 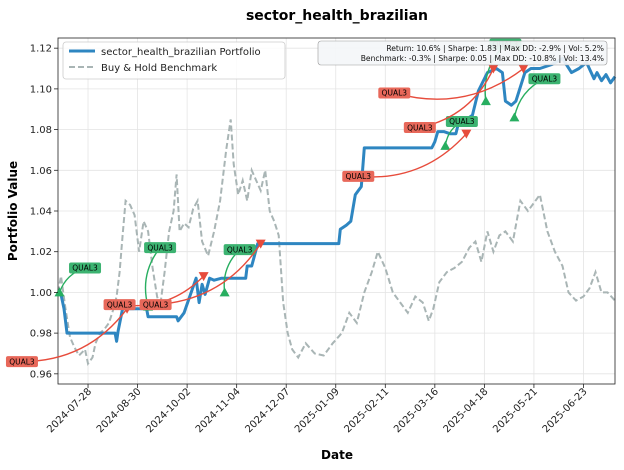 What do you see at coordinates (41, 374) in the screenshot?
I see `y-tick-label: 0.96` at bounding box center [41, 374].